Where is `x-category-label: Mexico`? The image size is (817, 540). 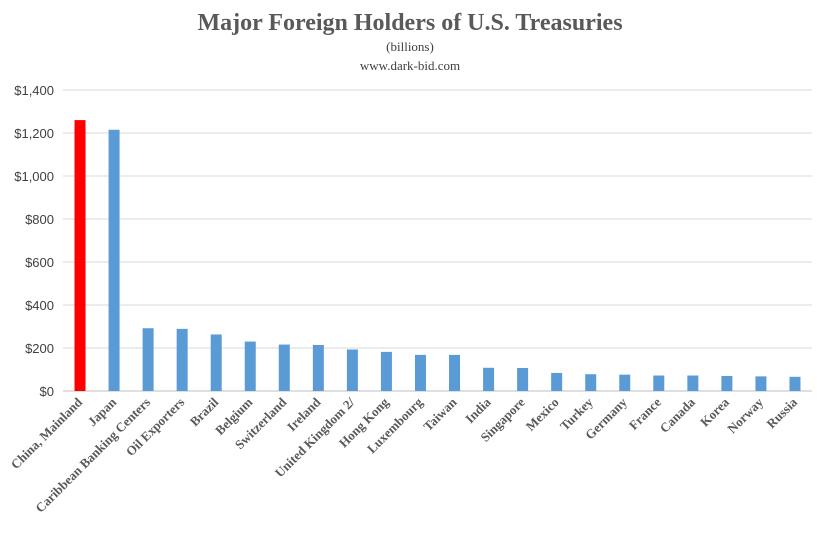 x-category-label: Mexico is located at coordinates (542, 414).